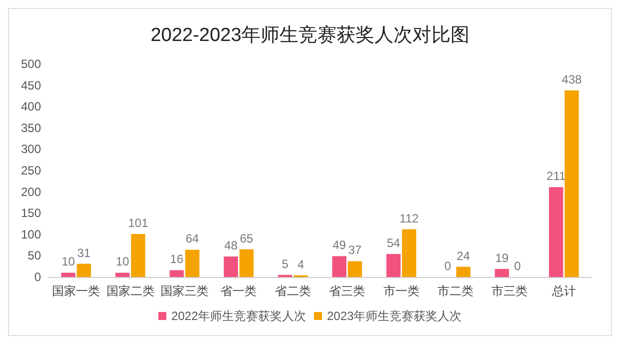 The height and width of the screenshot is (342, 618). Describe the element at coordinates (231, 245) in the screenshot. I see `data-label: 48` at that location.